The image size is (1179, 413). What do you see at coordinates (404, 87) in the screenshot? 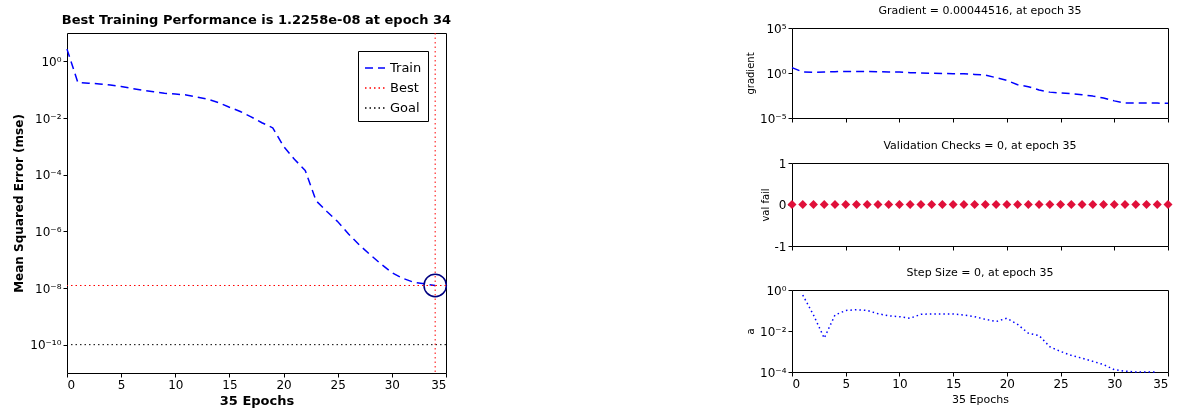
I see `legend-label: Best` at bounding box center [404, 87].